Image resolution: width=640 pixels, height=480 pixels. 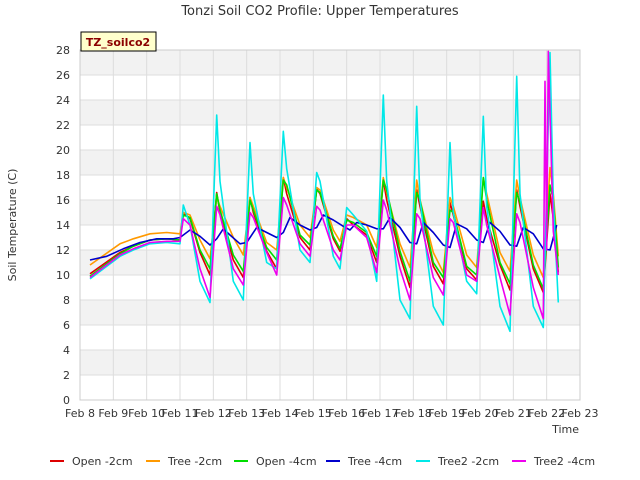 I want to click on x-tick-label: Feb 11, so click(x=180, y=413).